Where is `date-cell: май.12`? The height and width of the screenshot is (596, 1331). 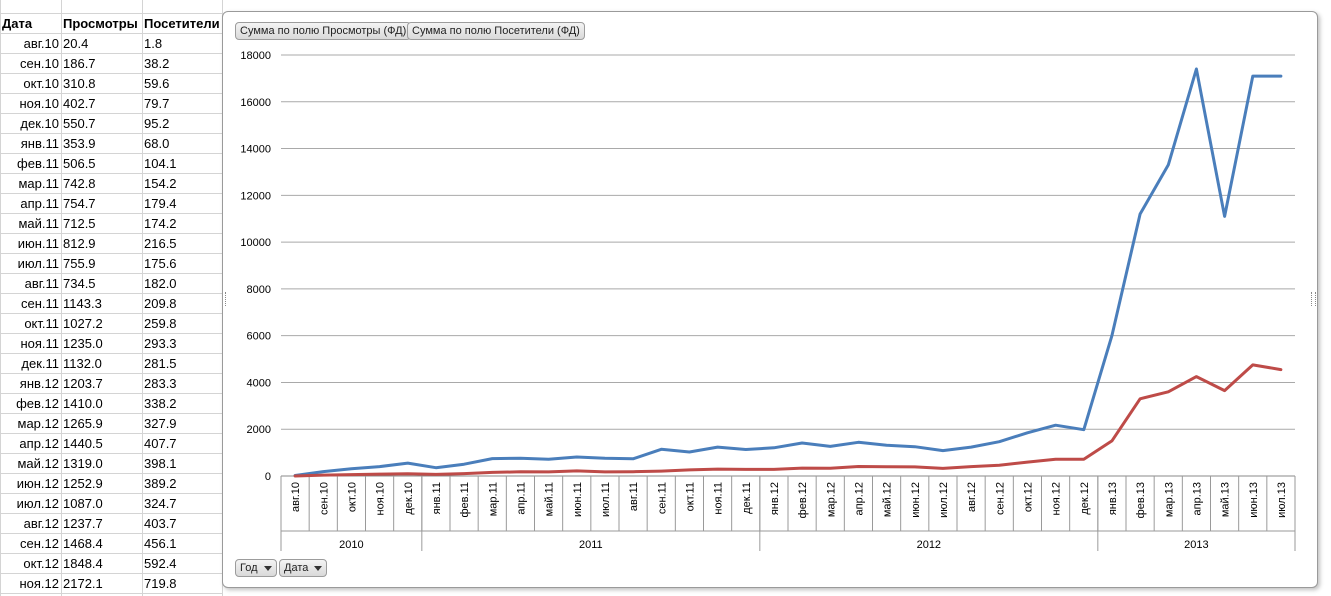 date-cell: май.12 is located at coordinates (38, 463).